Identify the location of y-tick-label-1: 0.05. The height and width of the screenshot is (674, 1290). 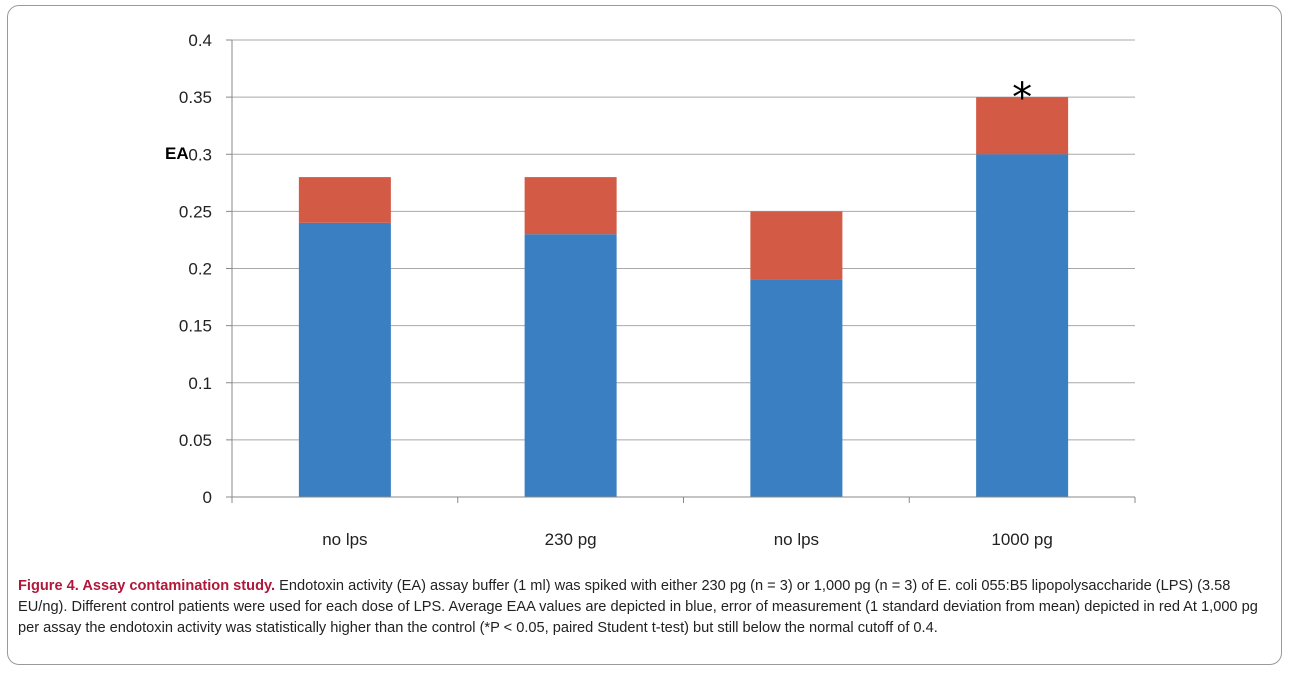
(195, 440).